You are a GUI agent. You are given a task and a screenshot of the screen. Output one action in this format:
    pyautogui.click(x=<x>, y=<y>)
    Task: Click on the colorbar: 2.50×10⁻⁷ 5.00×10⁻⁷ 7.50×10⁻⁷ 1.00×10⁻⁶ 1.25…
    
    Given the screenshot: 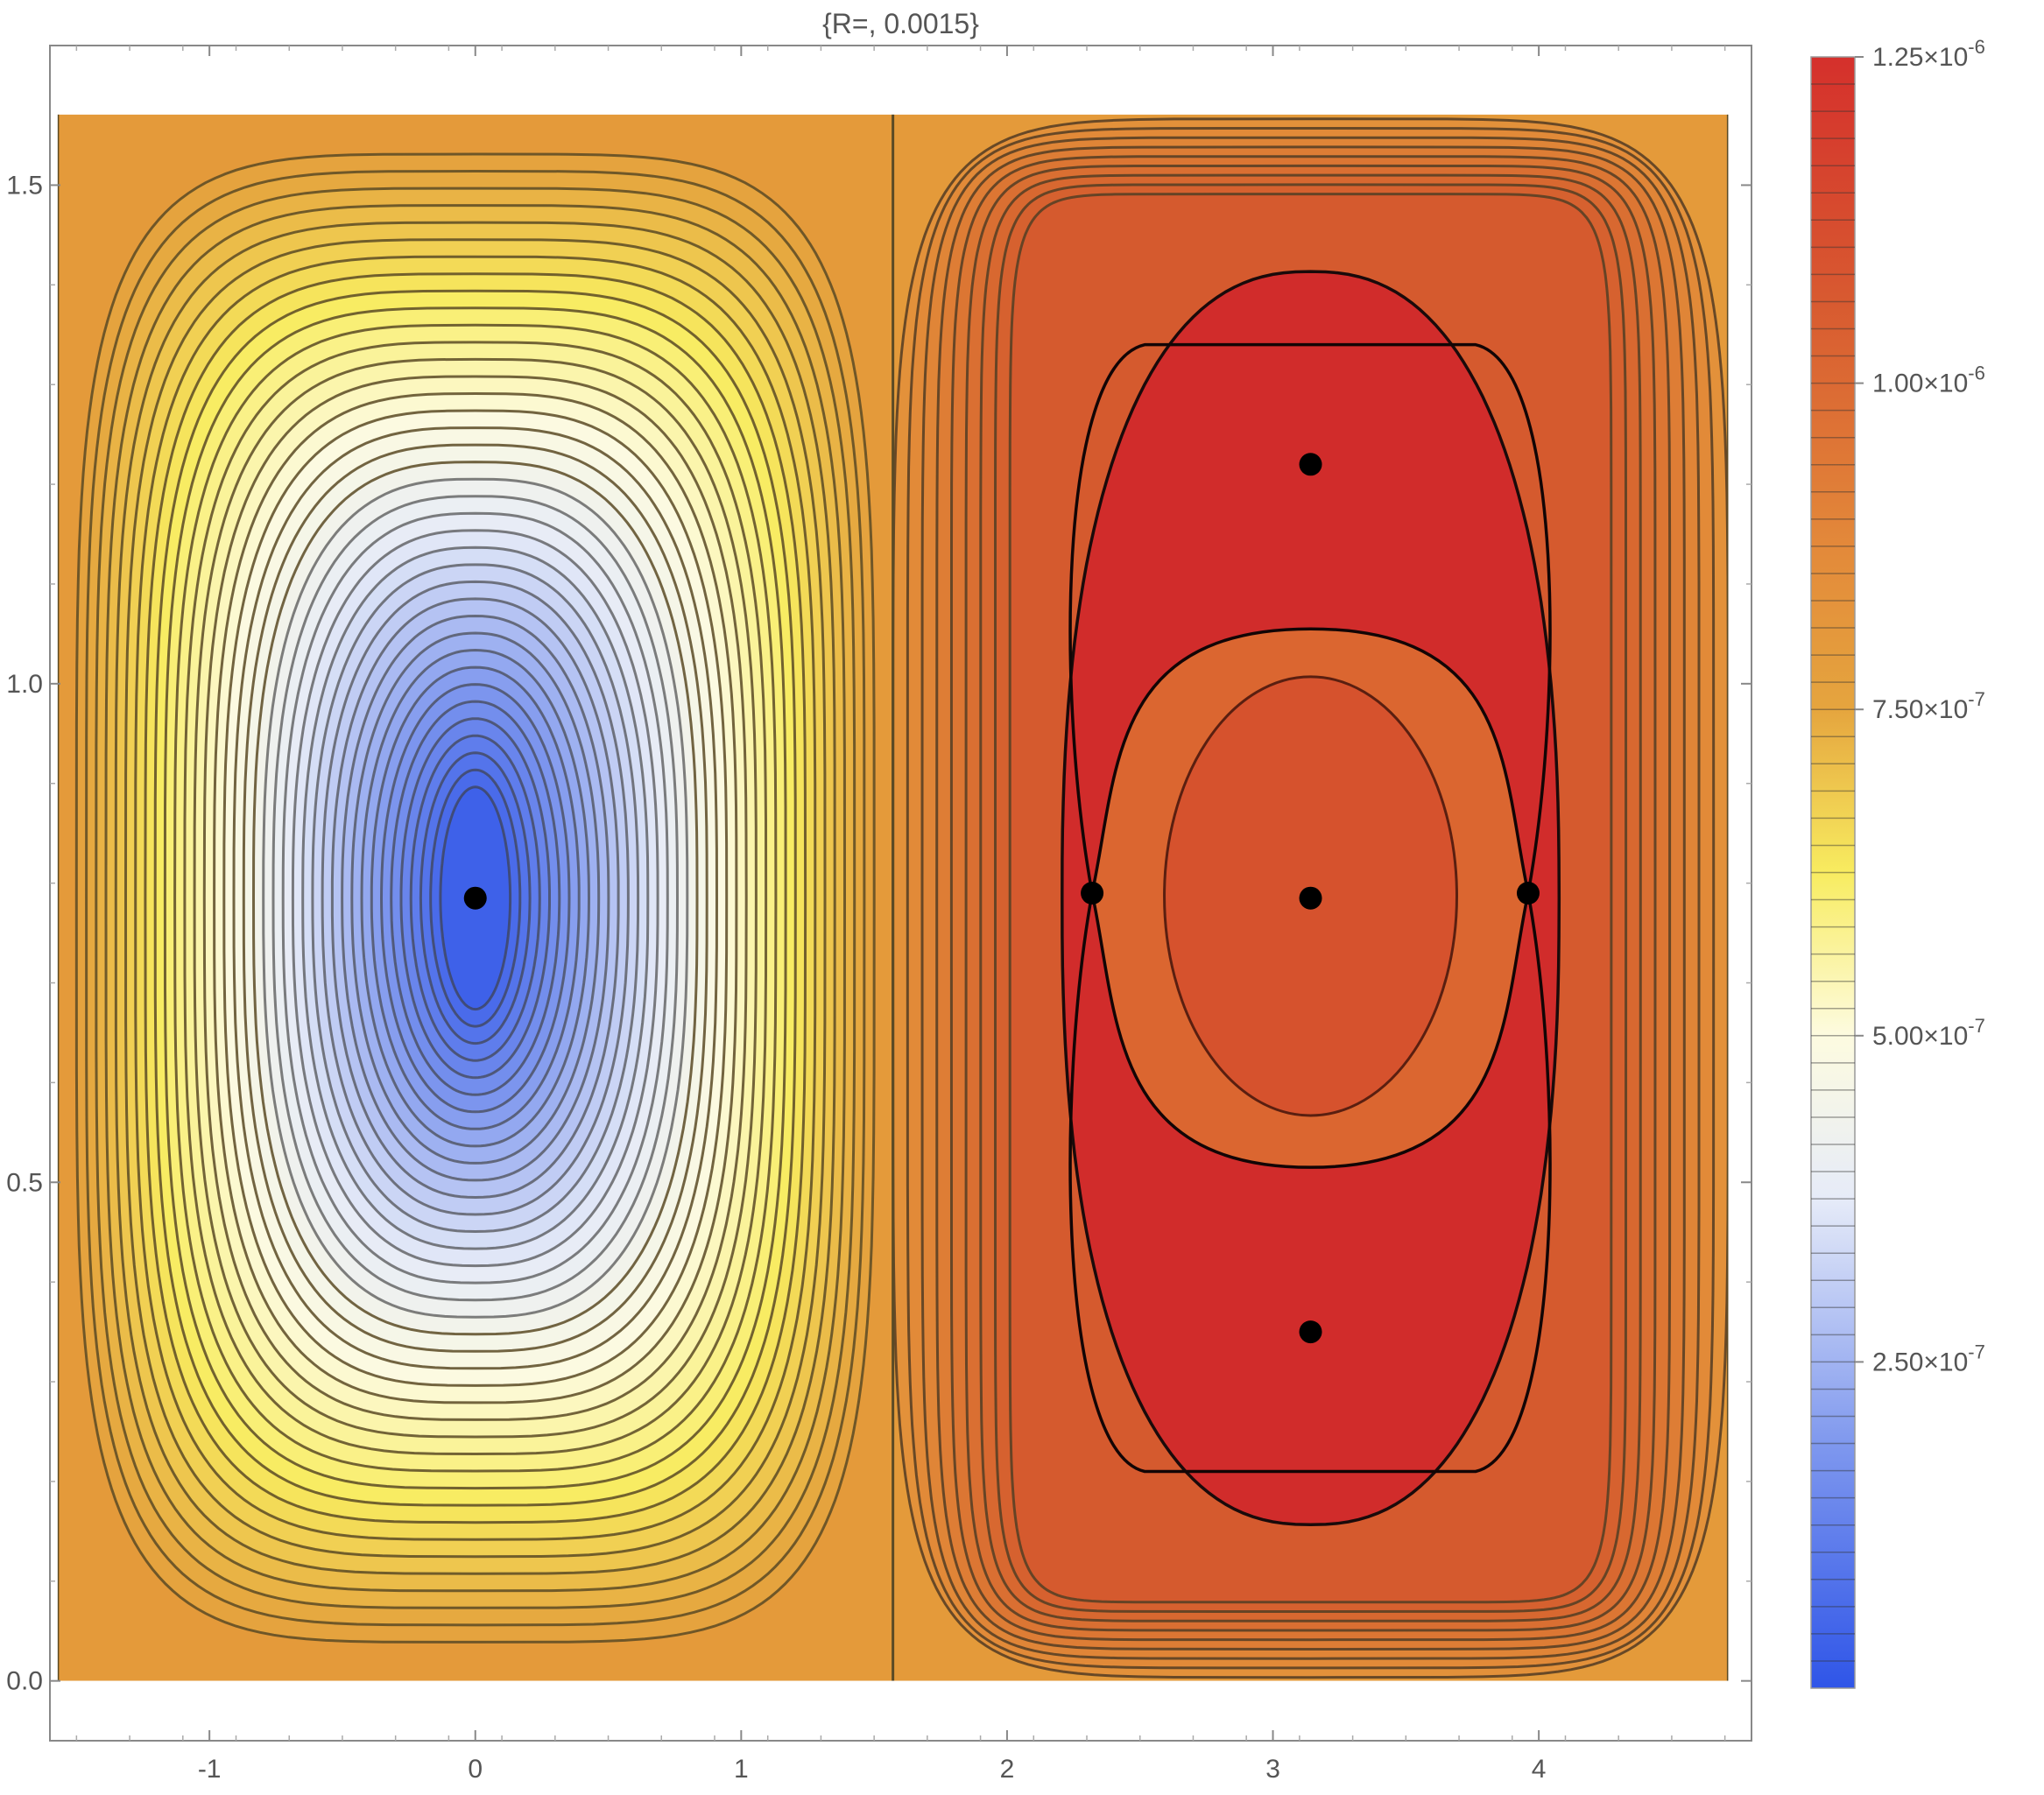 What is the action you would take?
    pyautogui.click(x=1897, y=862)
    